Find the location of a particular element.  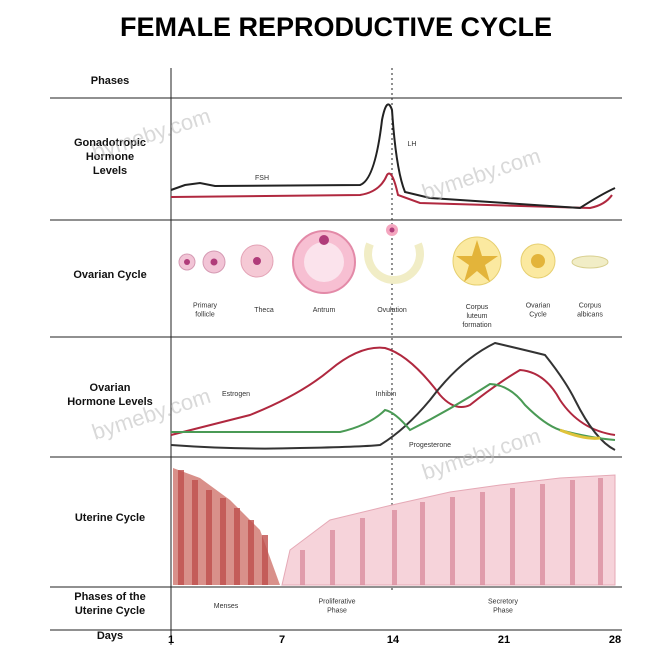

stage-label: Theca is located at coordinates (264, 310).